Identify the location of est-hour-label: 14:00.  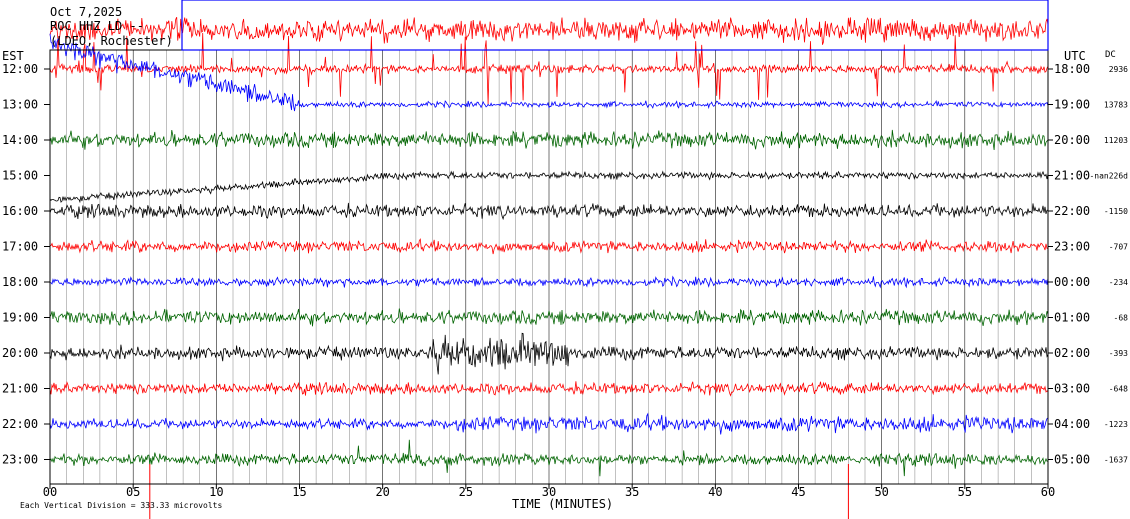
(20, 140).